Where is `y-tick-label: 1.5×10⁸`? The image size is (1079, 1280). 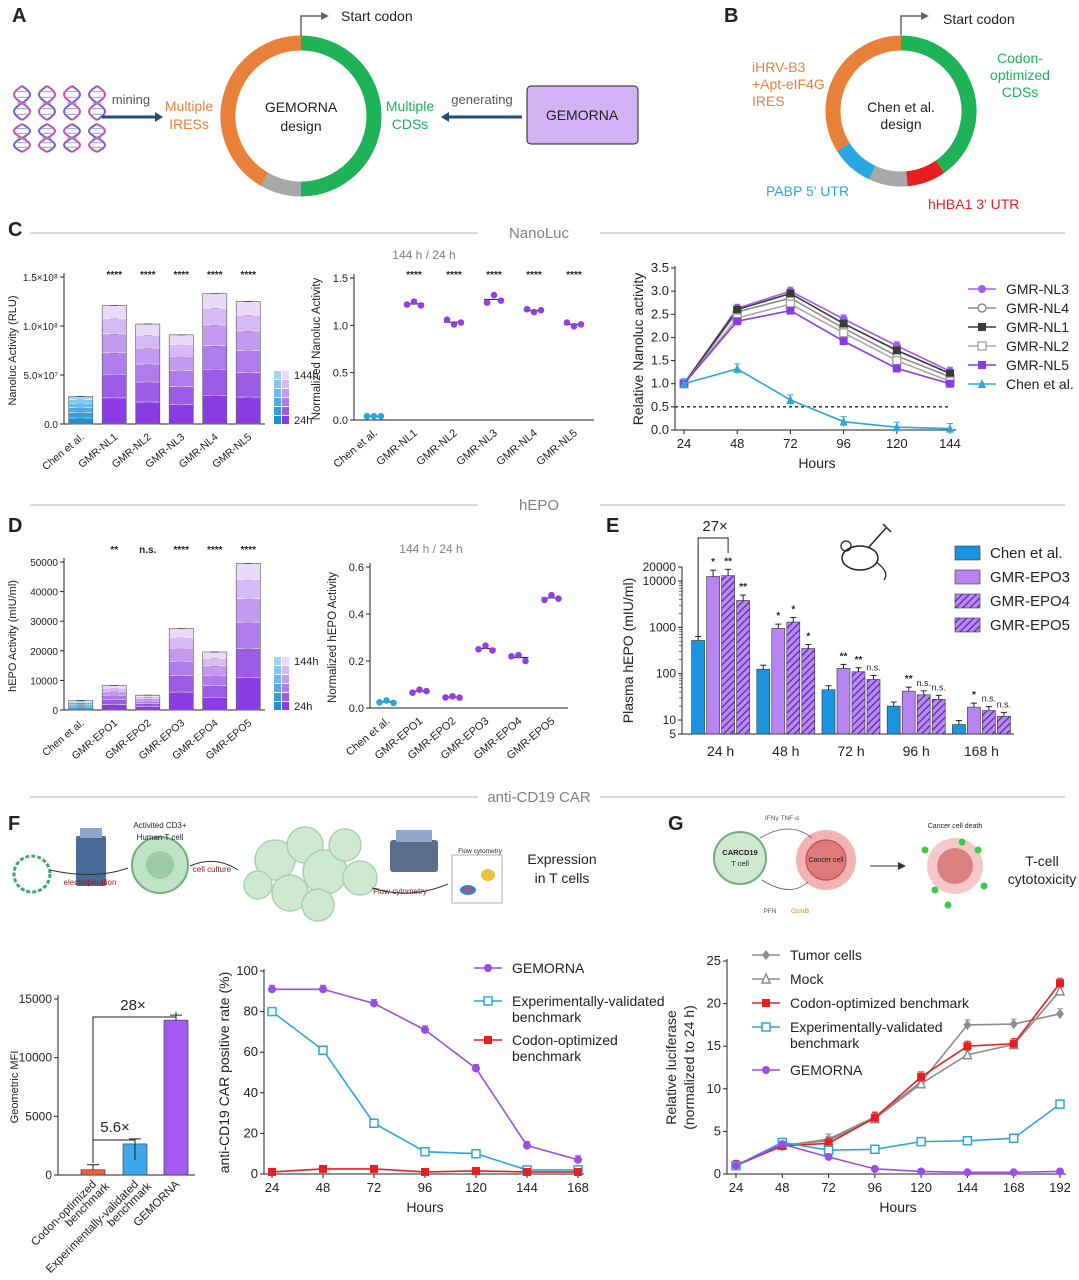
y-tick-label: 1.5×10⁸ is located at coordinates (40, 278).